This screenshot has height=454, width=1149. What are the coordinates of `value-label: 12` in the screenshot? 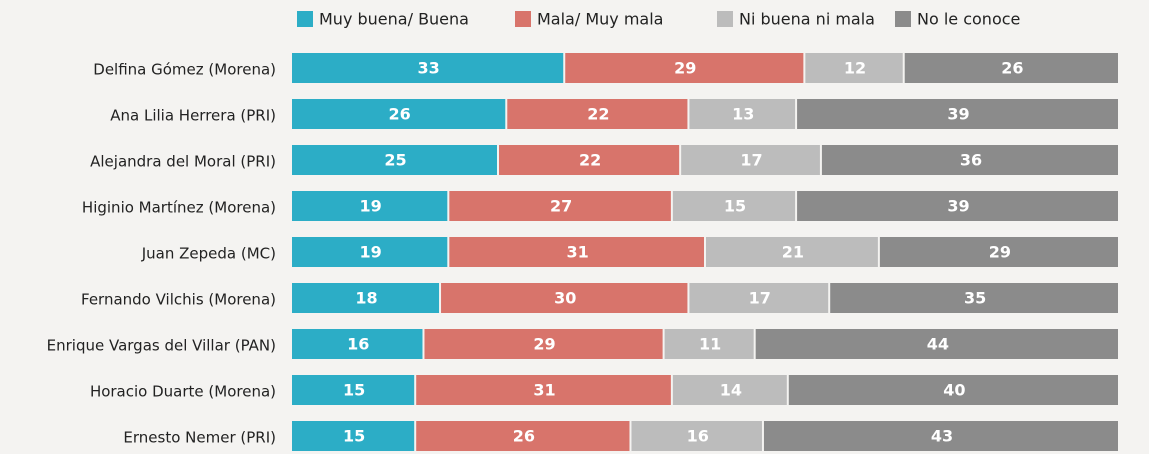 It's located at (855, 68).